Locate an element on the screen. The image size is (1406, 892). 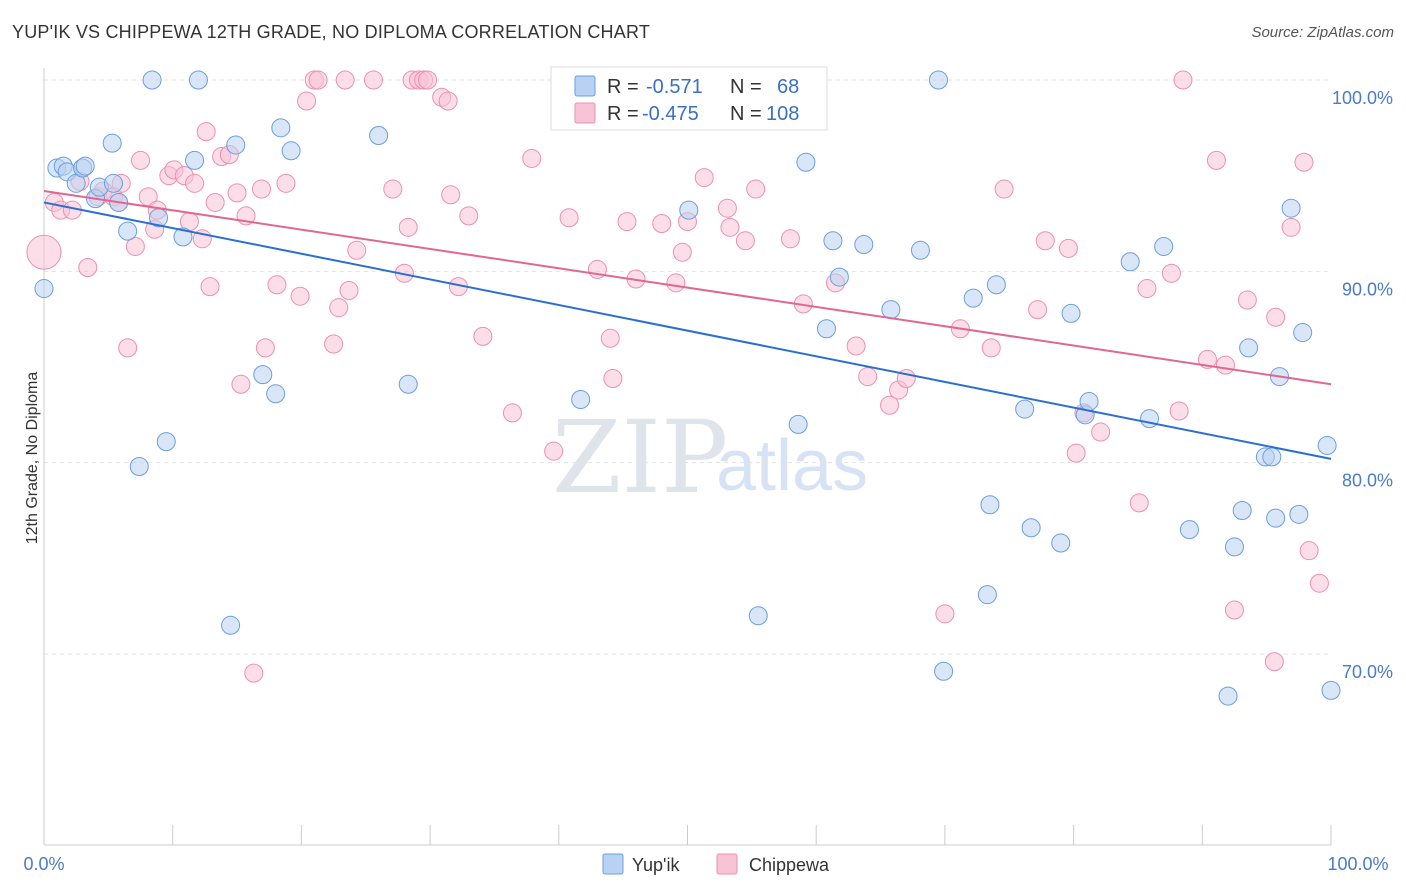
legend-swatch-chippewa is located at coordinates (585, 113).